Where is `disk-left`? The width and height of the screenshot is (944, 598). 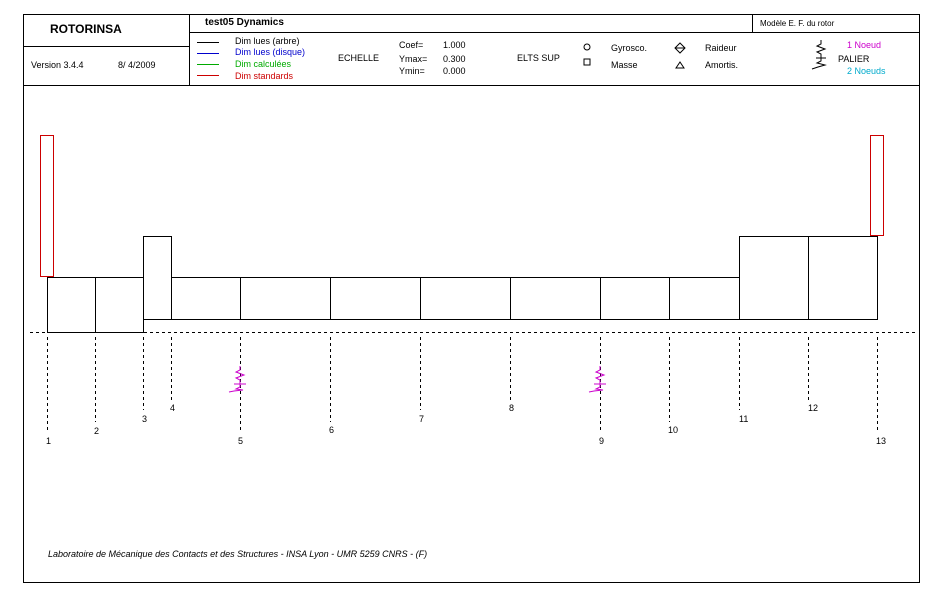 disk-left is located at coordinates (47, 206).